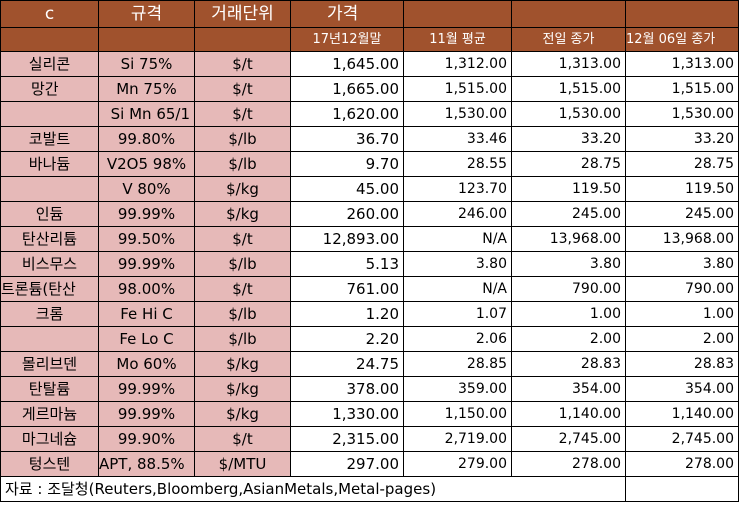  I want to click on price-dec-cell: 5.13, so click(347, 264).